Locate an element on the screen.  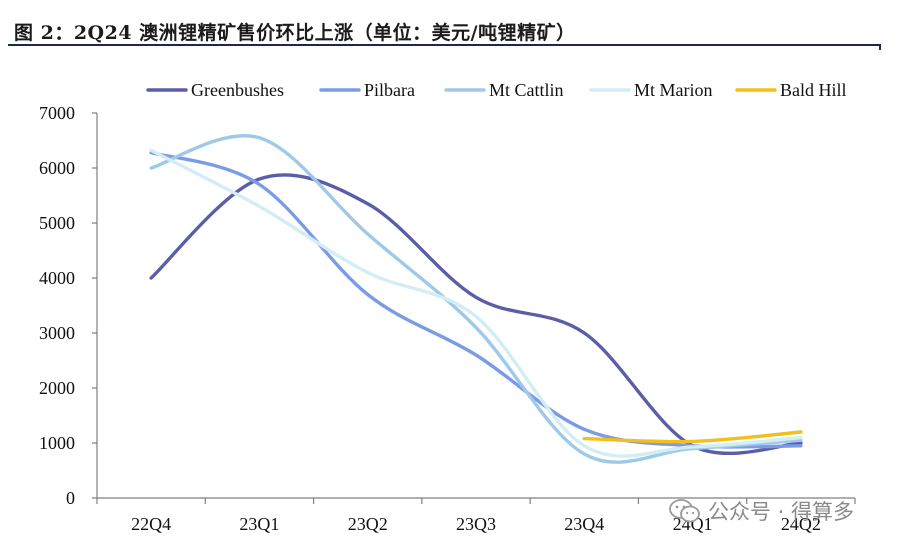
watermark: 公众号 · 得算多 is located at coordinates (761, 511).